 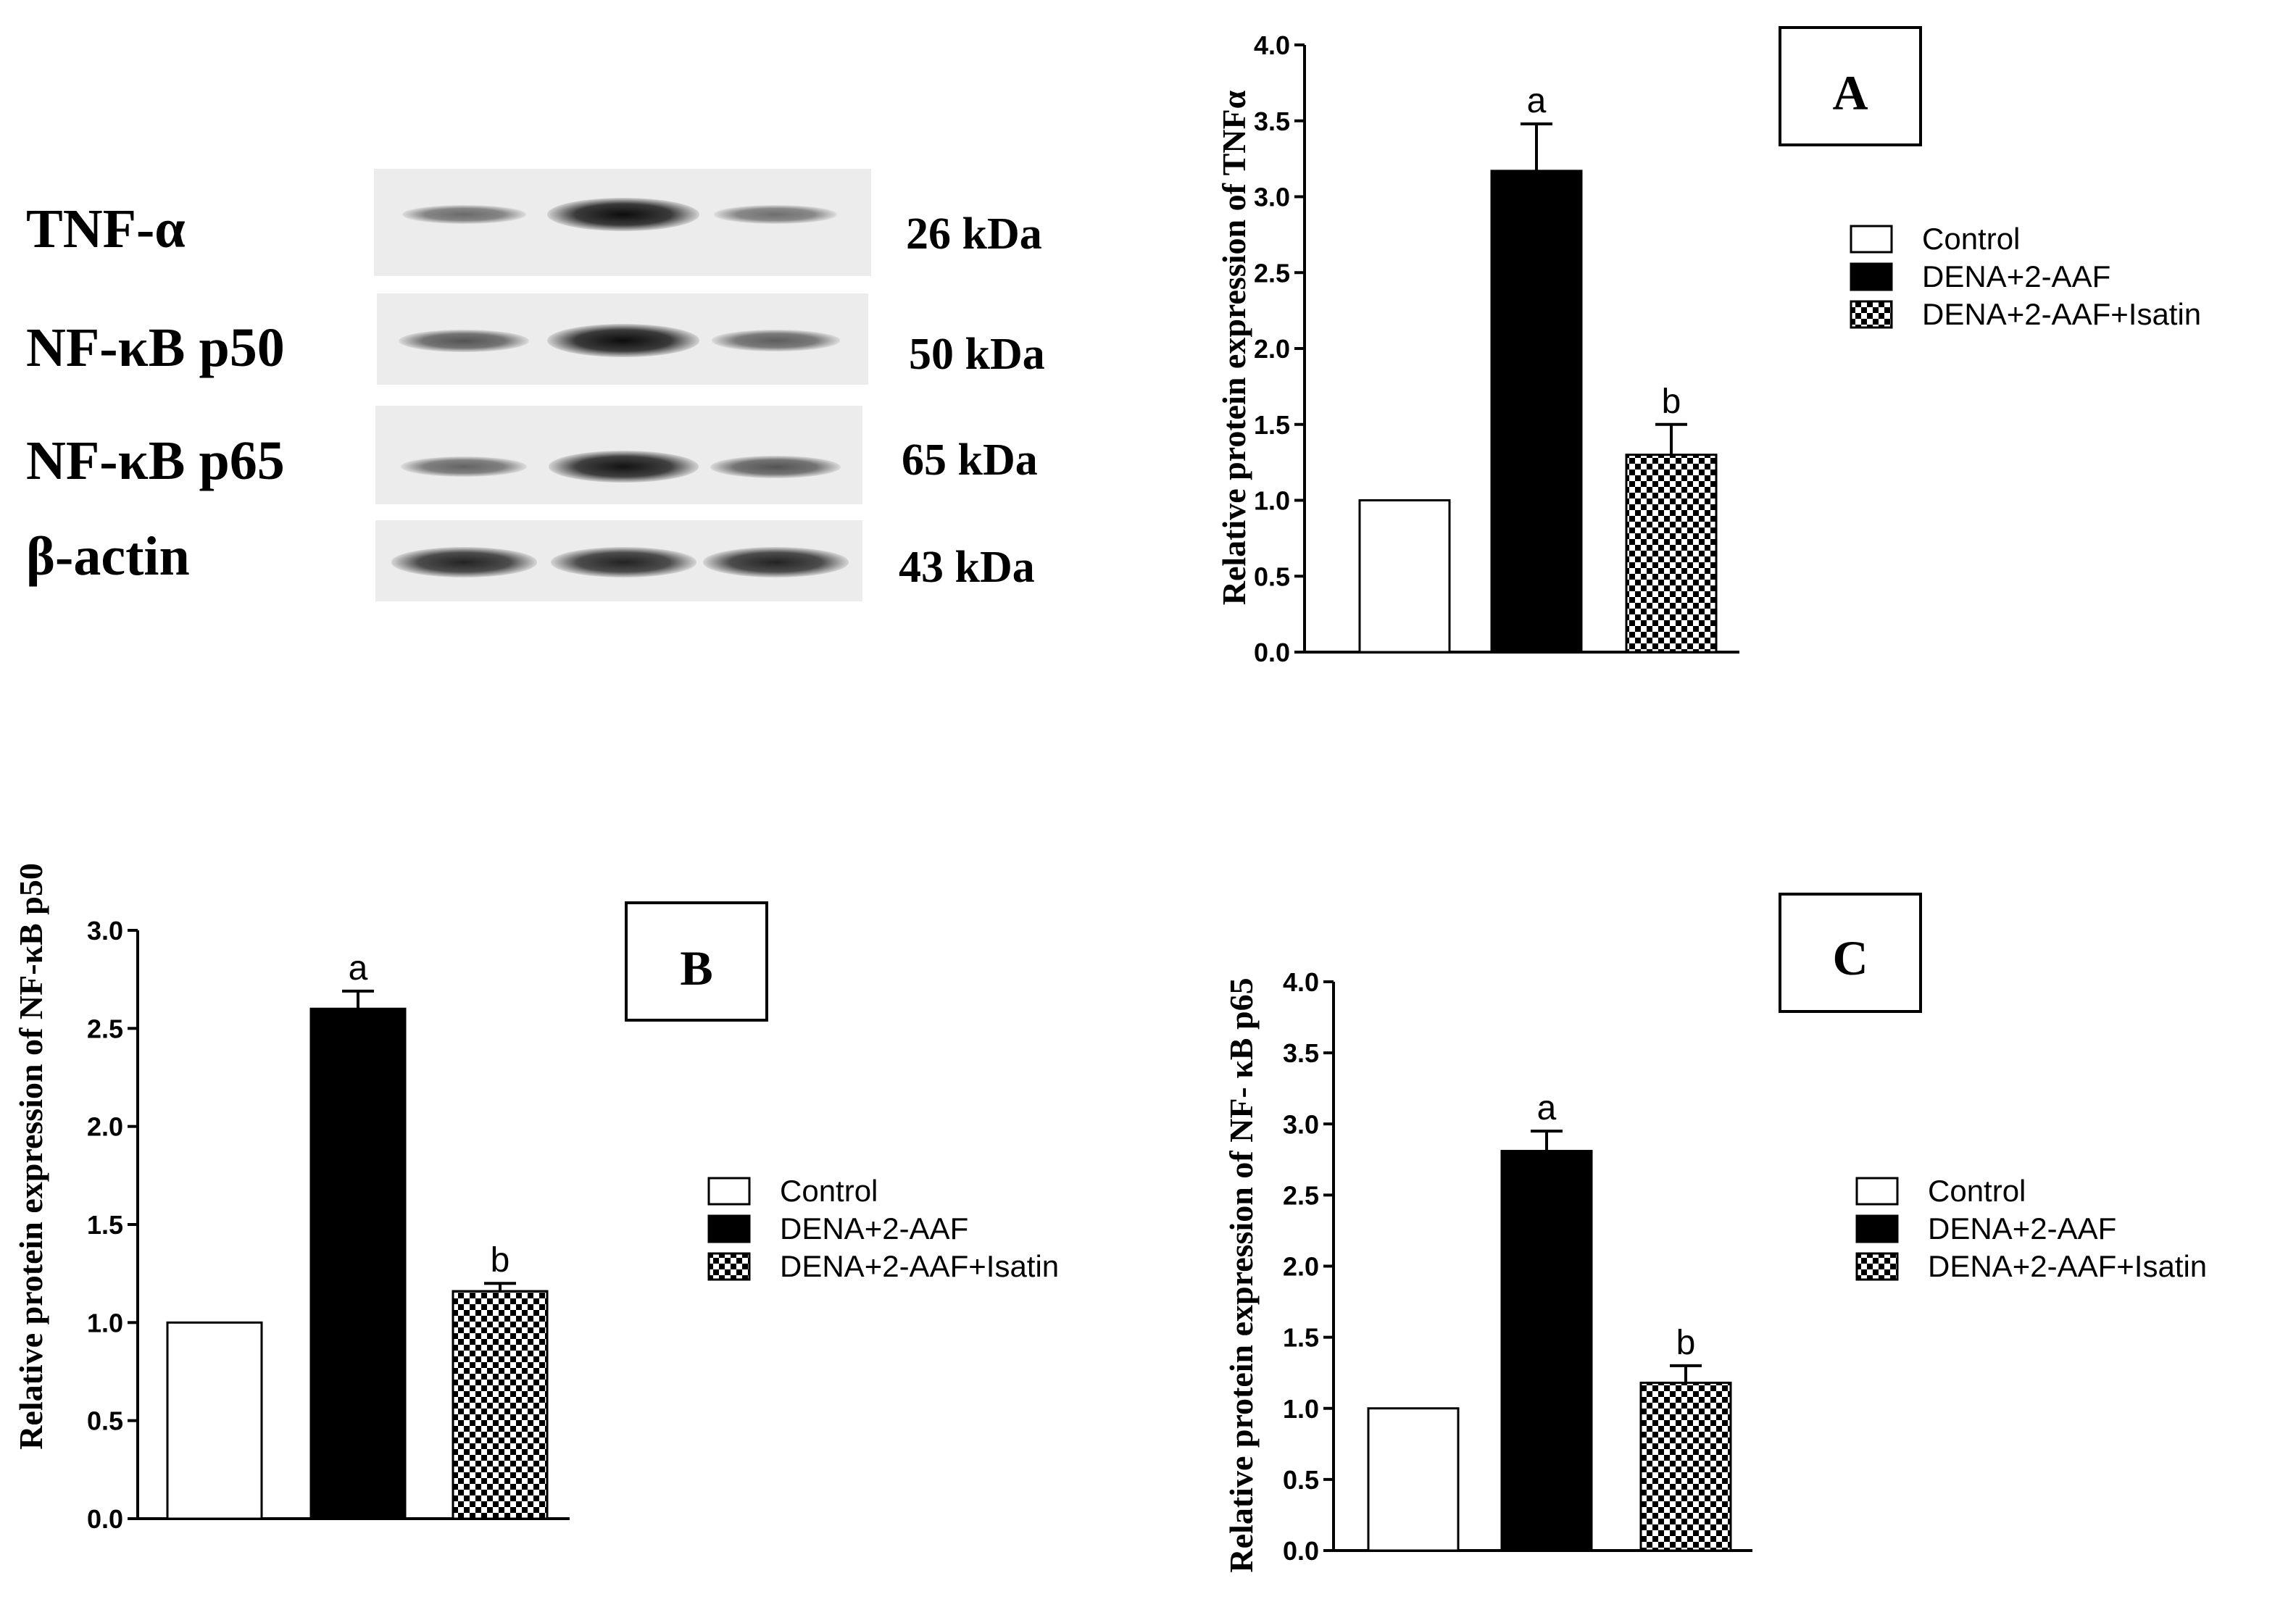 What do you see at coordinates (1537, 101) in the screenshot?
I see `significance-label-a-2: a` at bounding box center [1537, 101].